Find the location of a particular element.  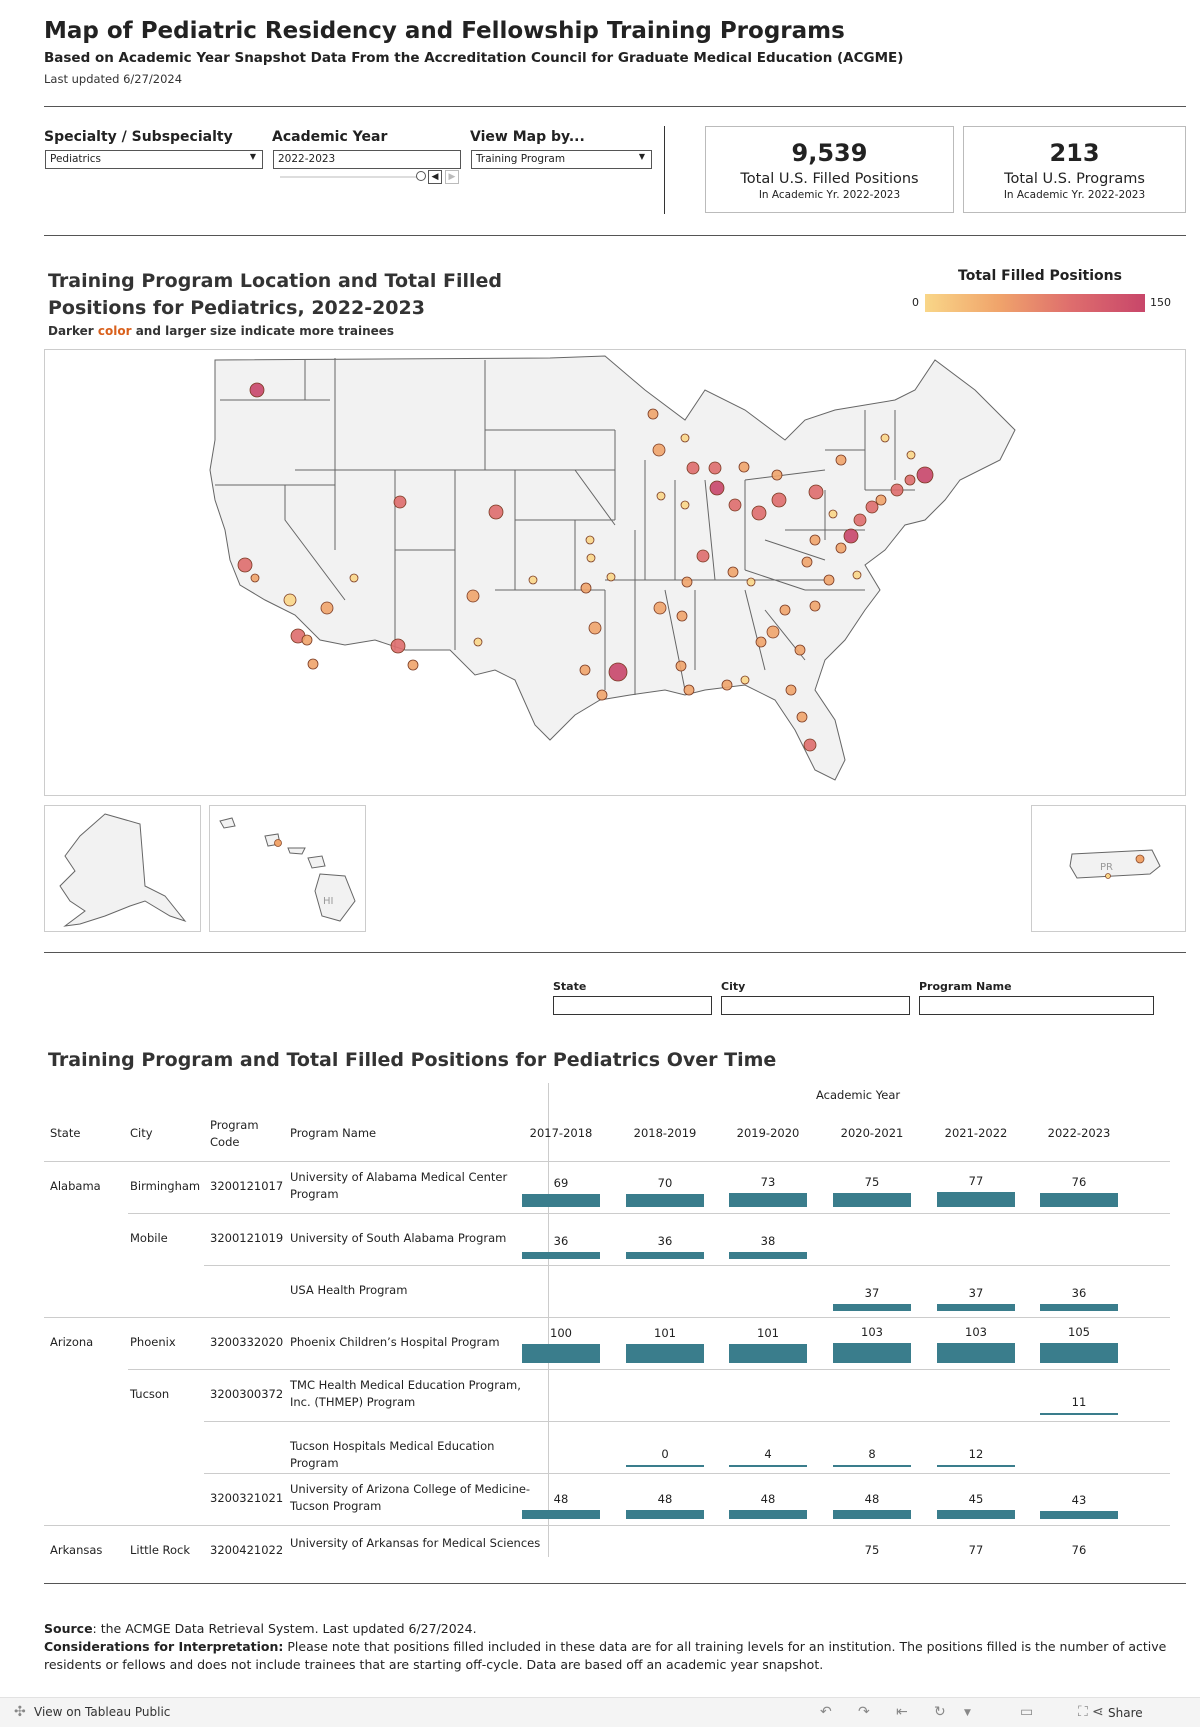

prev-year-button: ◀ is located at coordinates (435, 177).